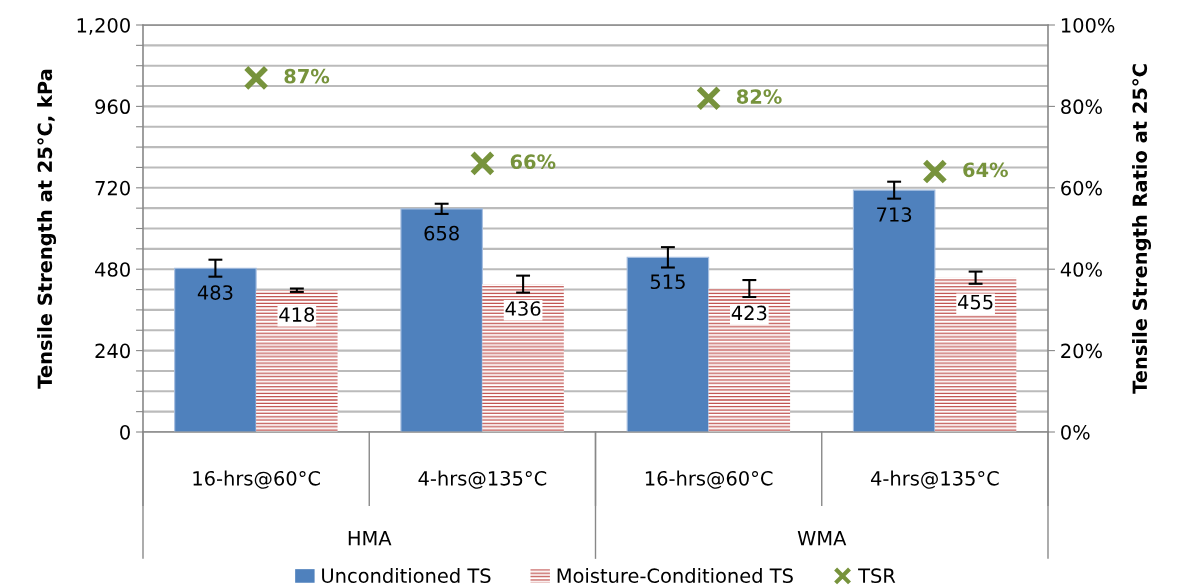 Image resolution: width=1182 pixels, height=588 pixels. What do you see at coordinates (370, 538) in the screenshot?
I see `text: HMA` at bounding box center [370, 538].